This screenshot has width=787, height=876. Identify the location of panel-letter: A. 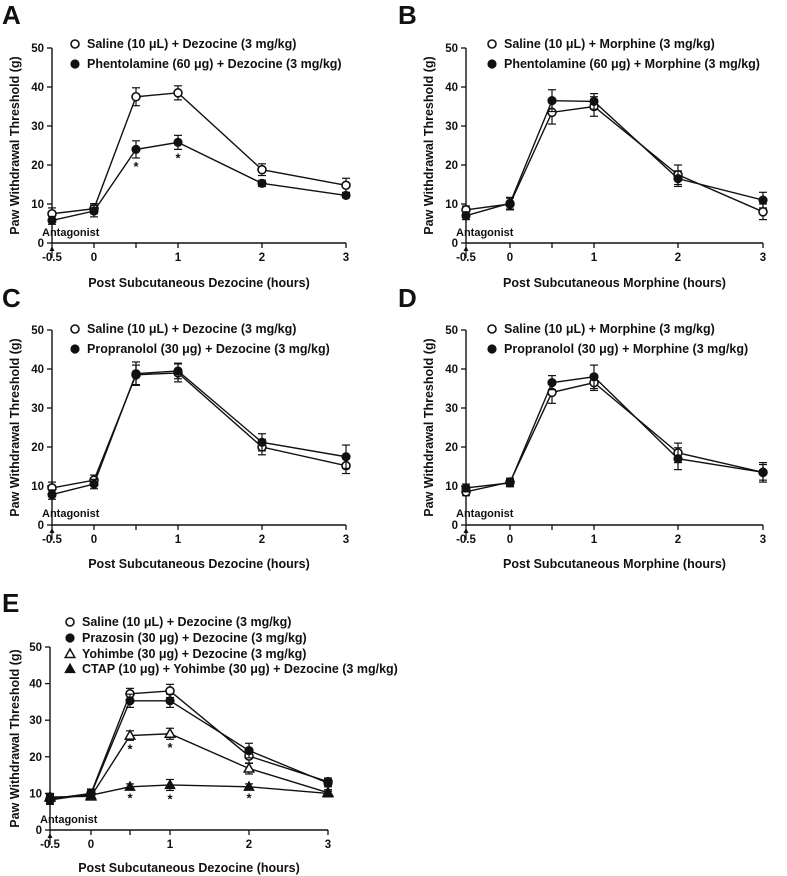
(11, 15).